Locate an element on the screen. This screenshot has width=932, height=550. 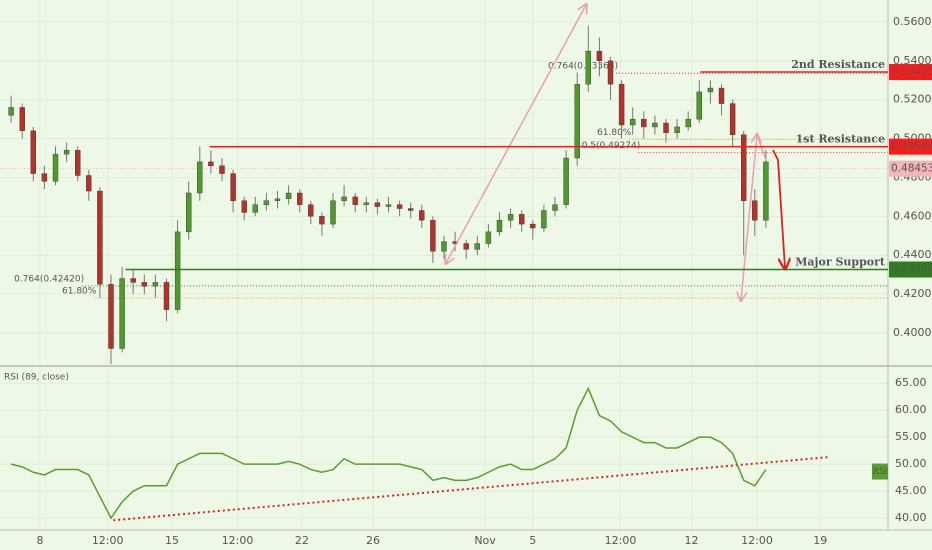
x-tick-label: 5 is located at coordinates (532, 540).